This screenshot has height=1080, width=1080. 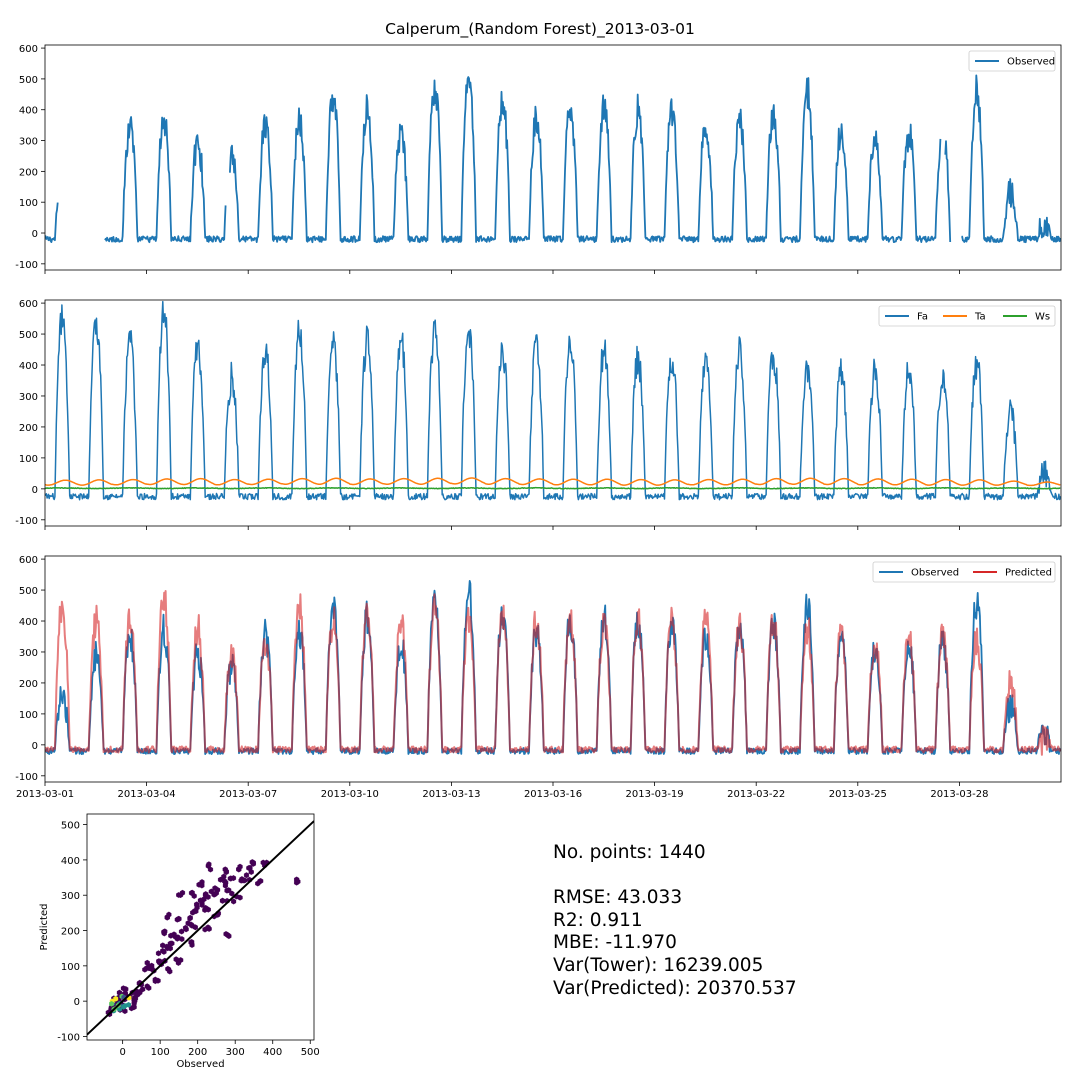 What do you see at coordinates (675, 876) in the screenshot?
I see `stat-spacer` at bounding box center [675, 876].